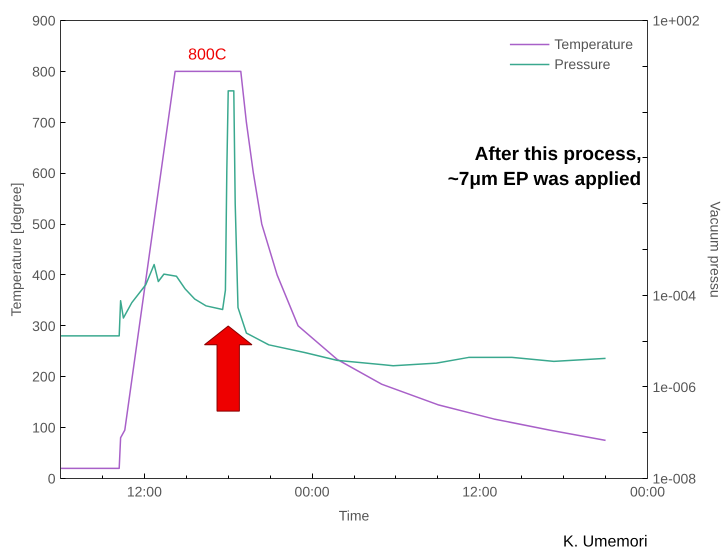 The width and height of the screenshot is (726, 555). What do you see at coordinates (207, 55) in the screenshot?
I see `annotation: 800C` at bounding box center [207, 55].